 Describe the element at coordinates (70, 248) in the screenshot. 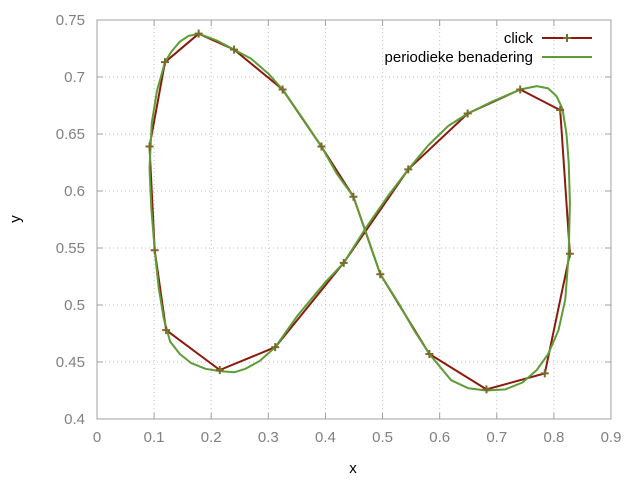

I see `y-tick-label: 0.55` at that location.